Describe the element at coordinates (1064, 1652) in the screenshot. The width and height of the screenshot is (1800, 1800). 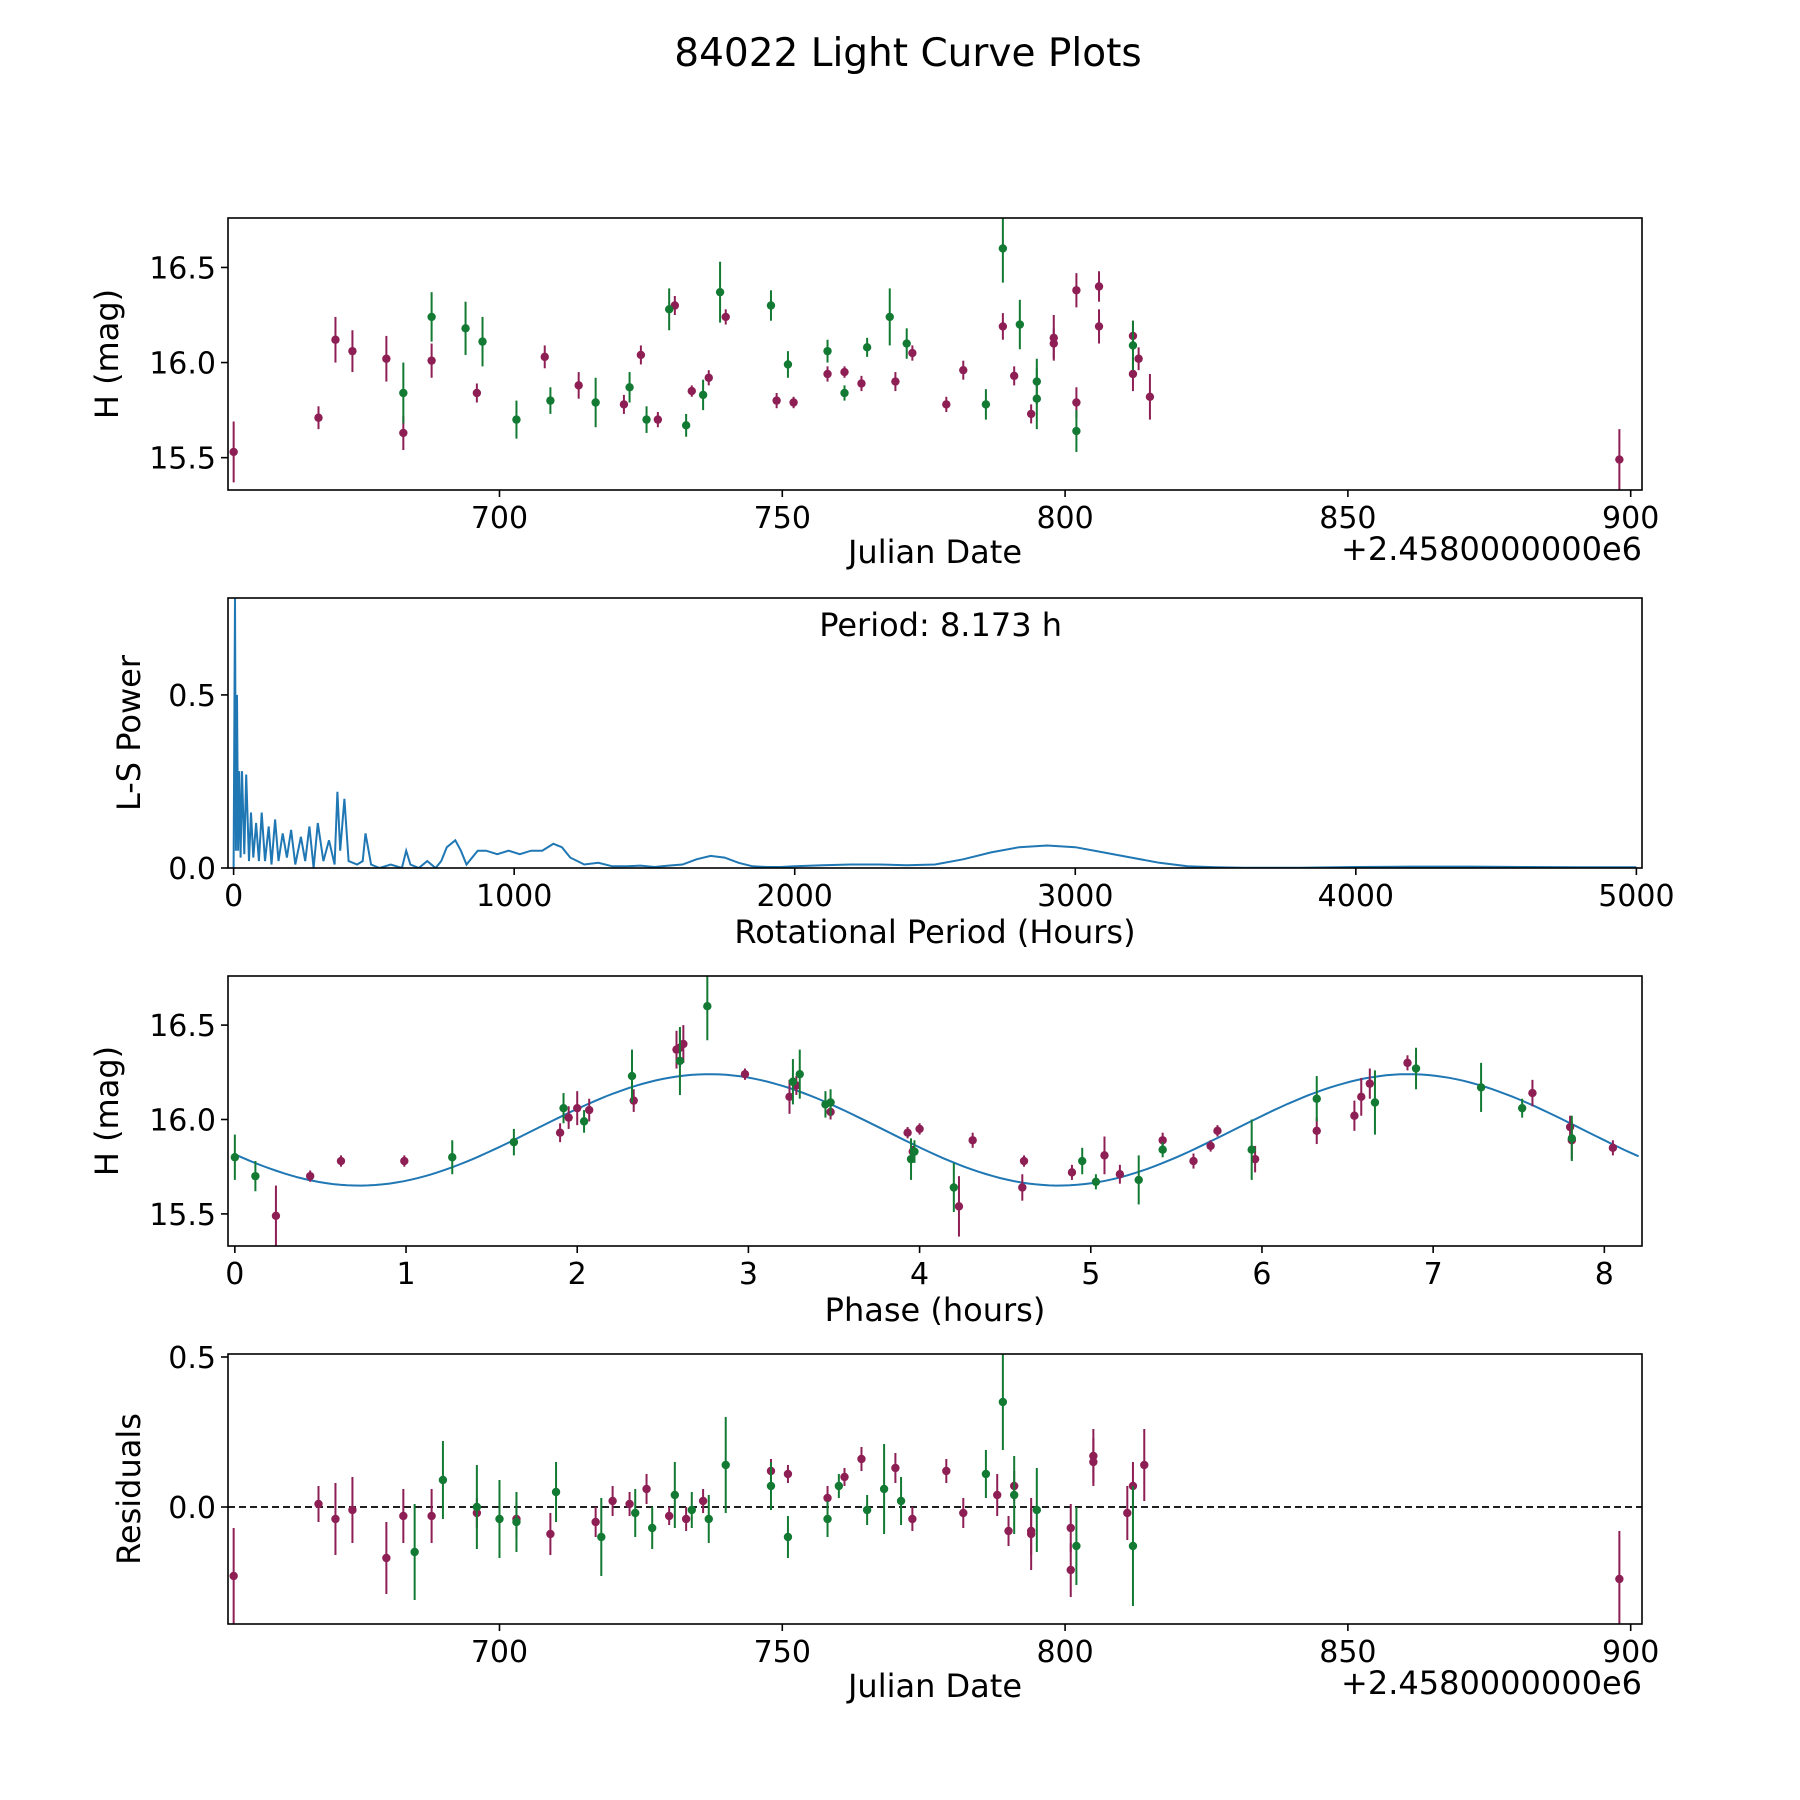
I see `x-tick-label: 800` at that location.